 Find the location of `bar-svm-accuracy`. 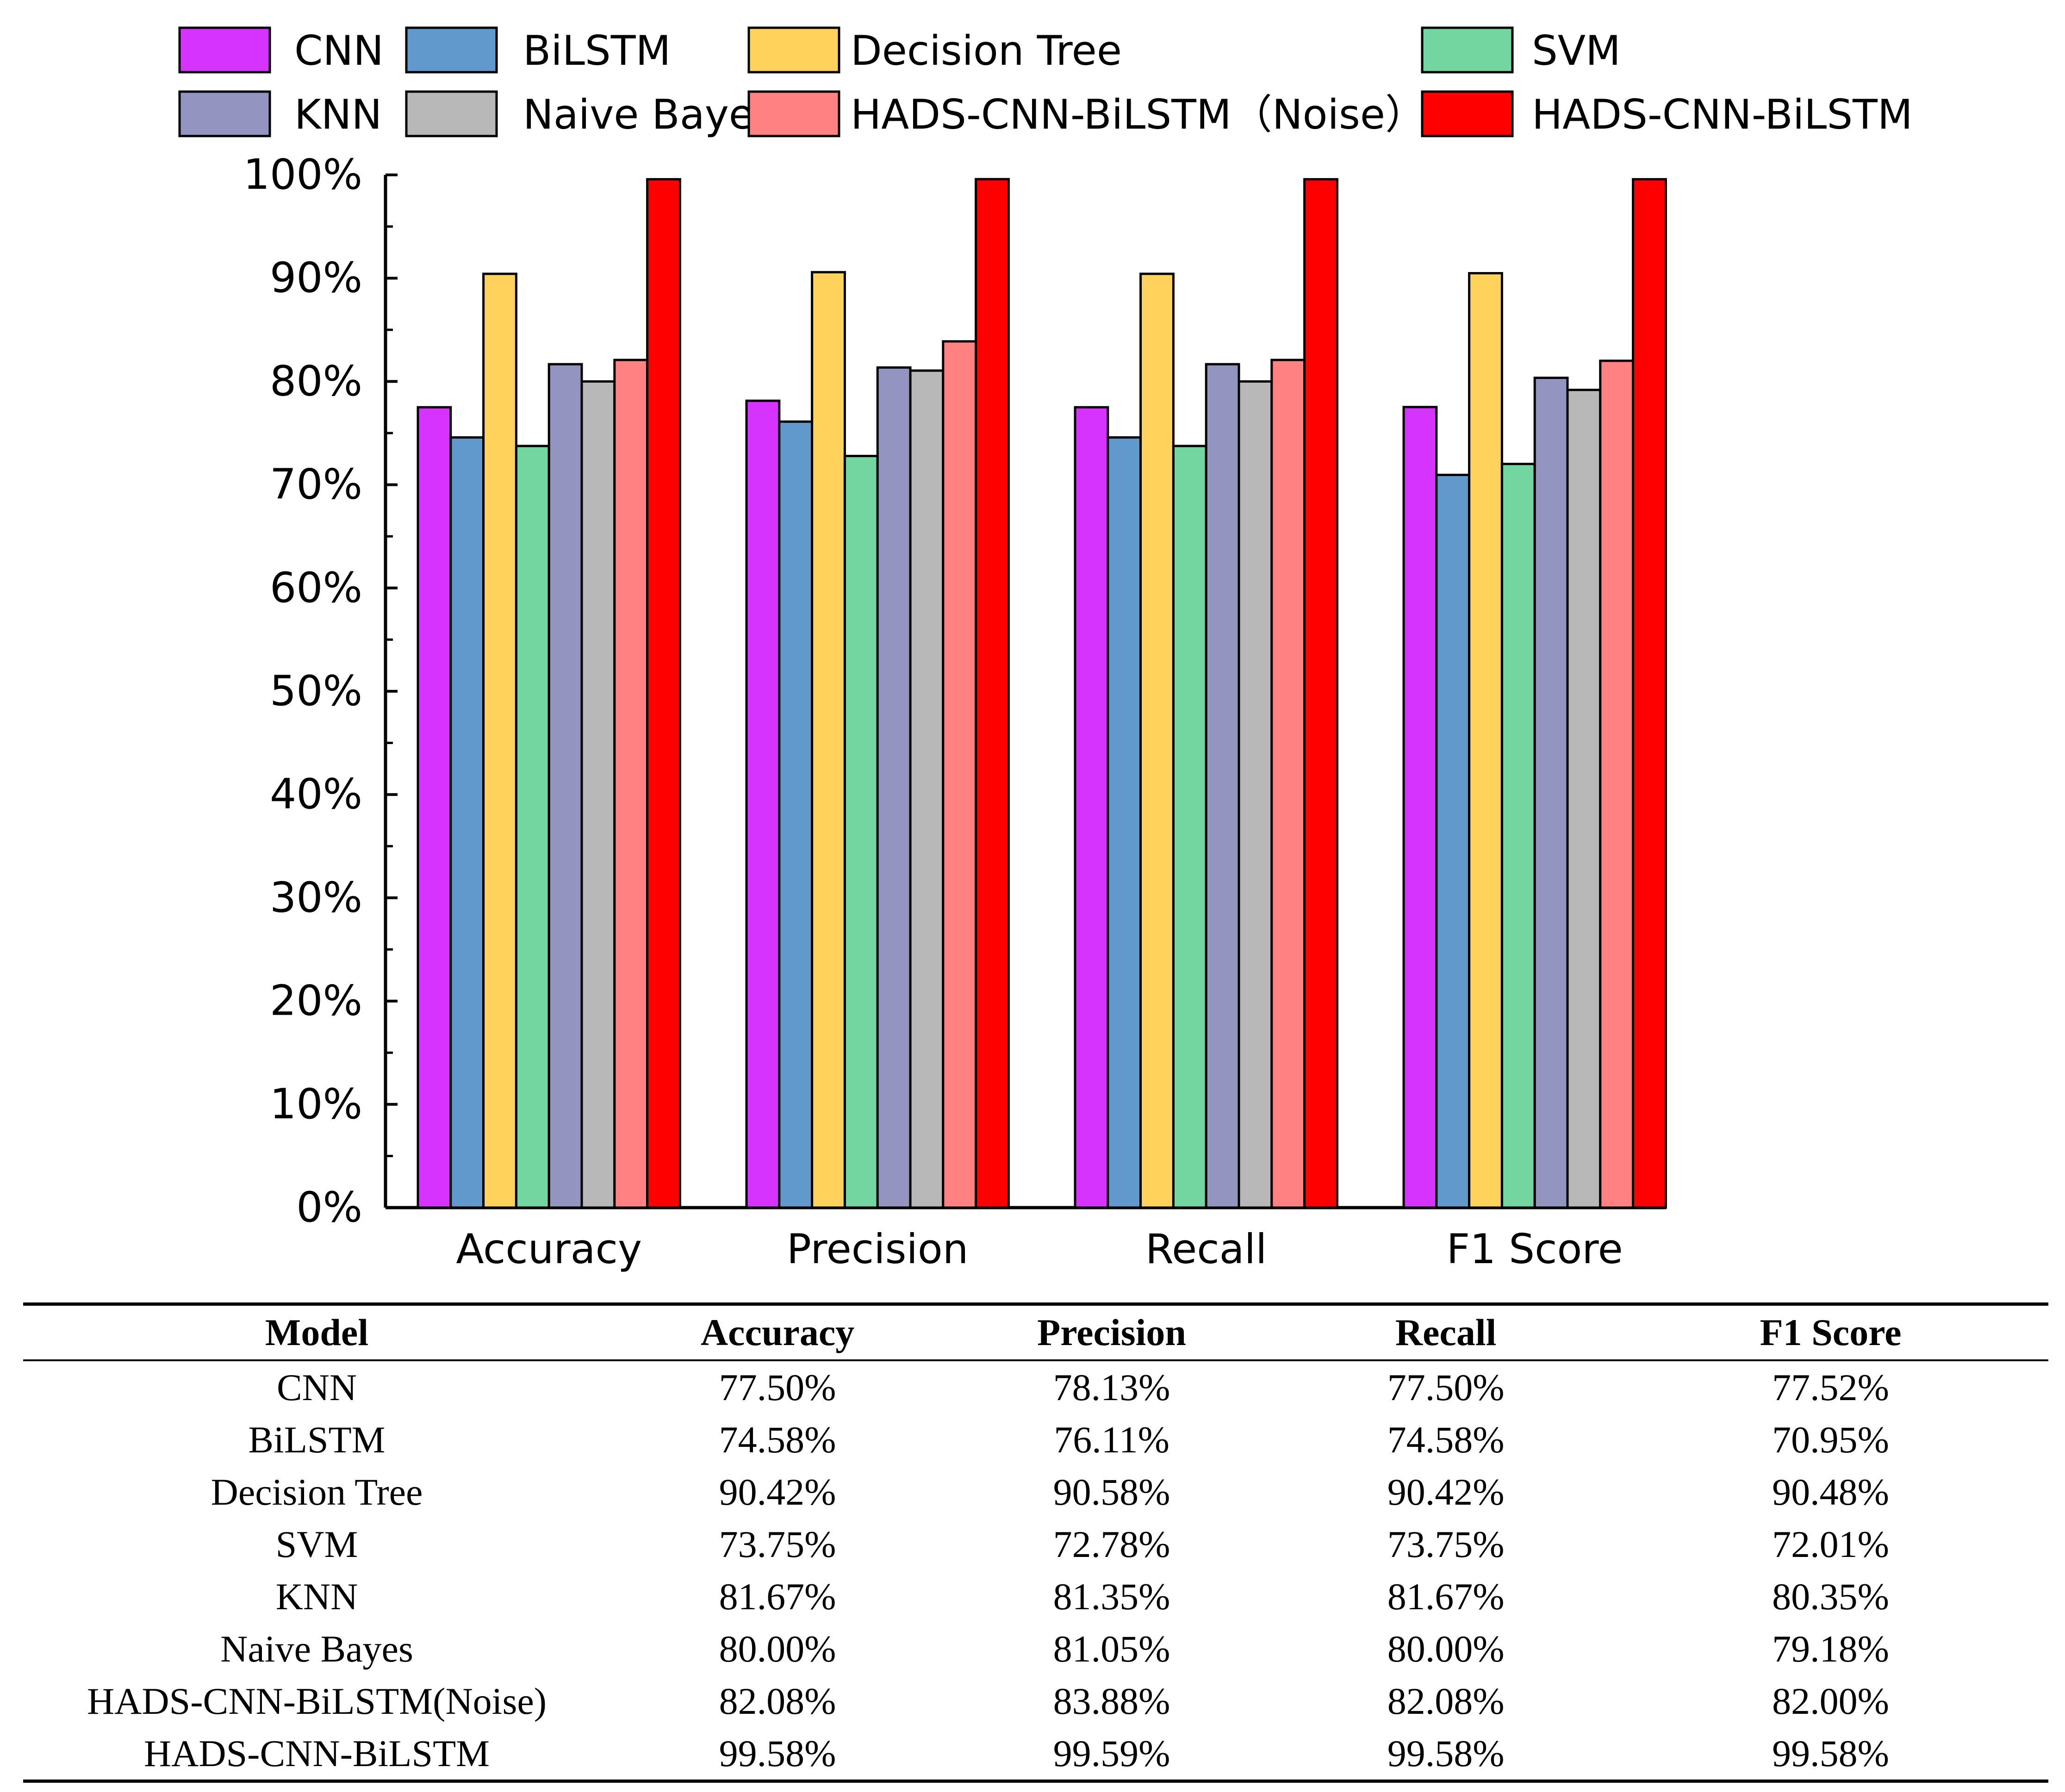

bar-svm-accuracy is located at coordinates (532, 827).